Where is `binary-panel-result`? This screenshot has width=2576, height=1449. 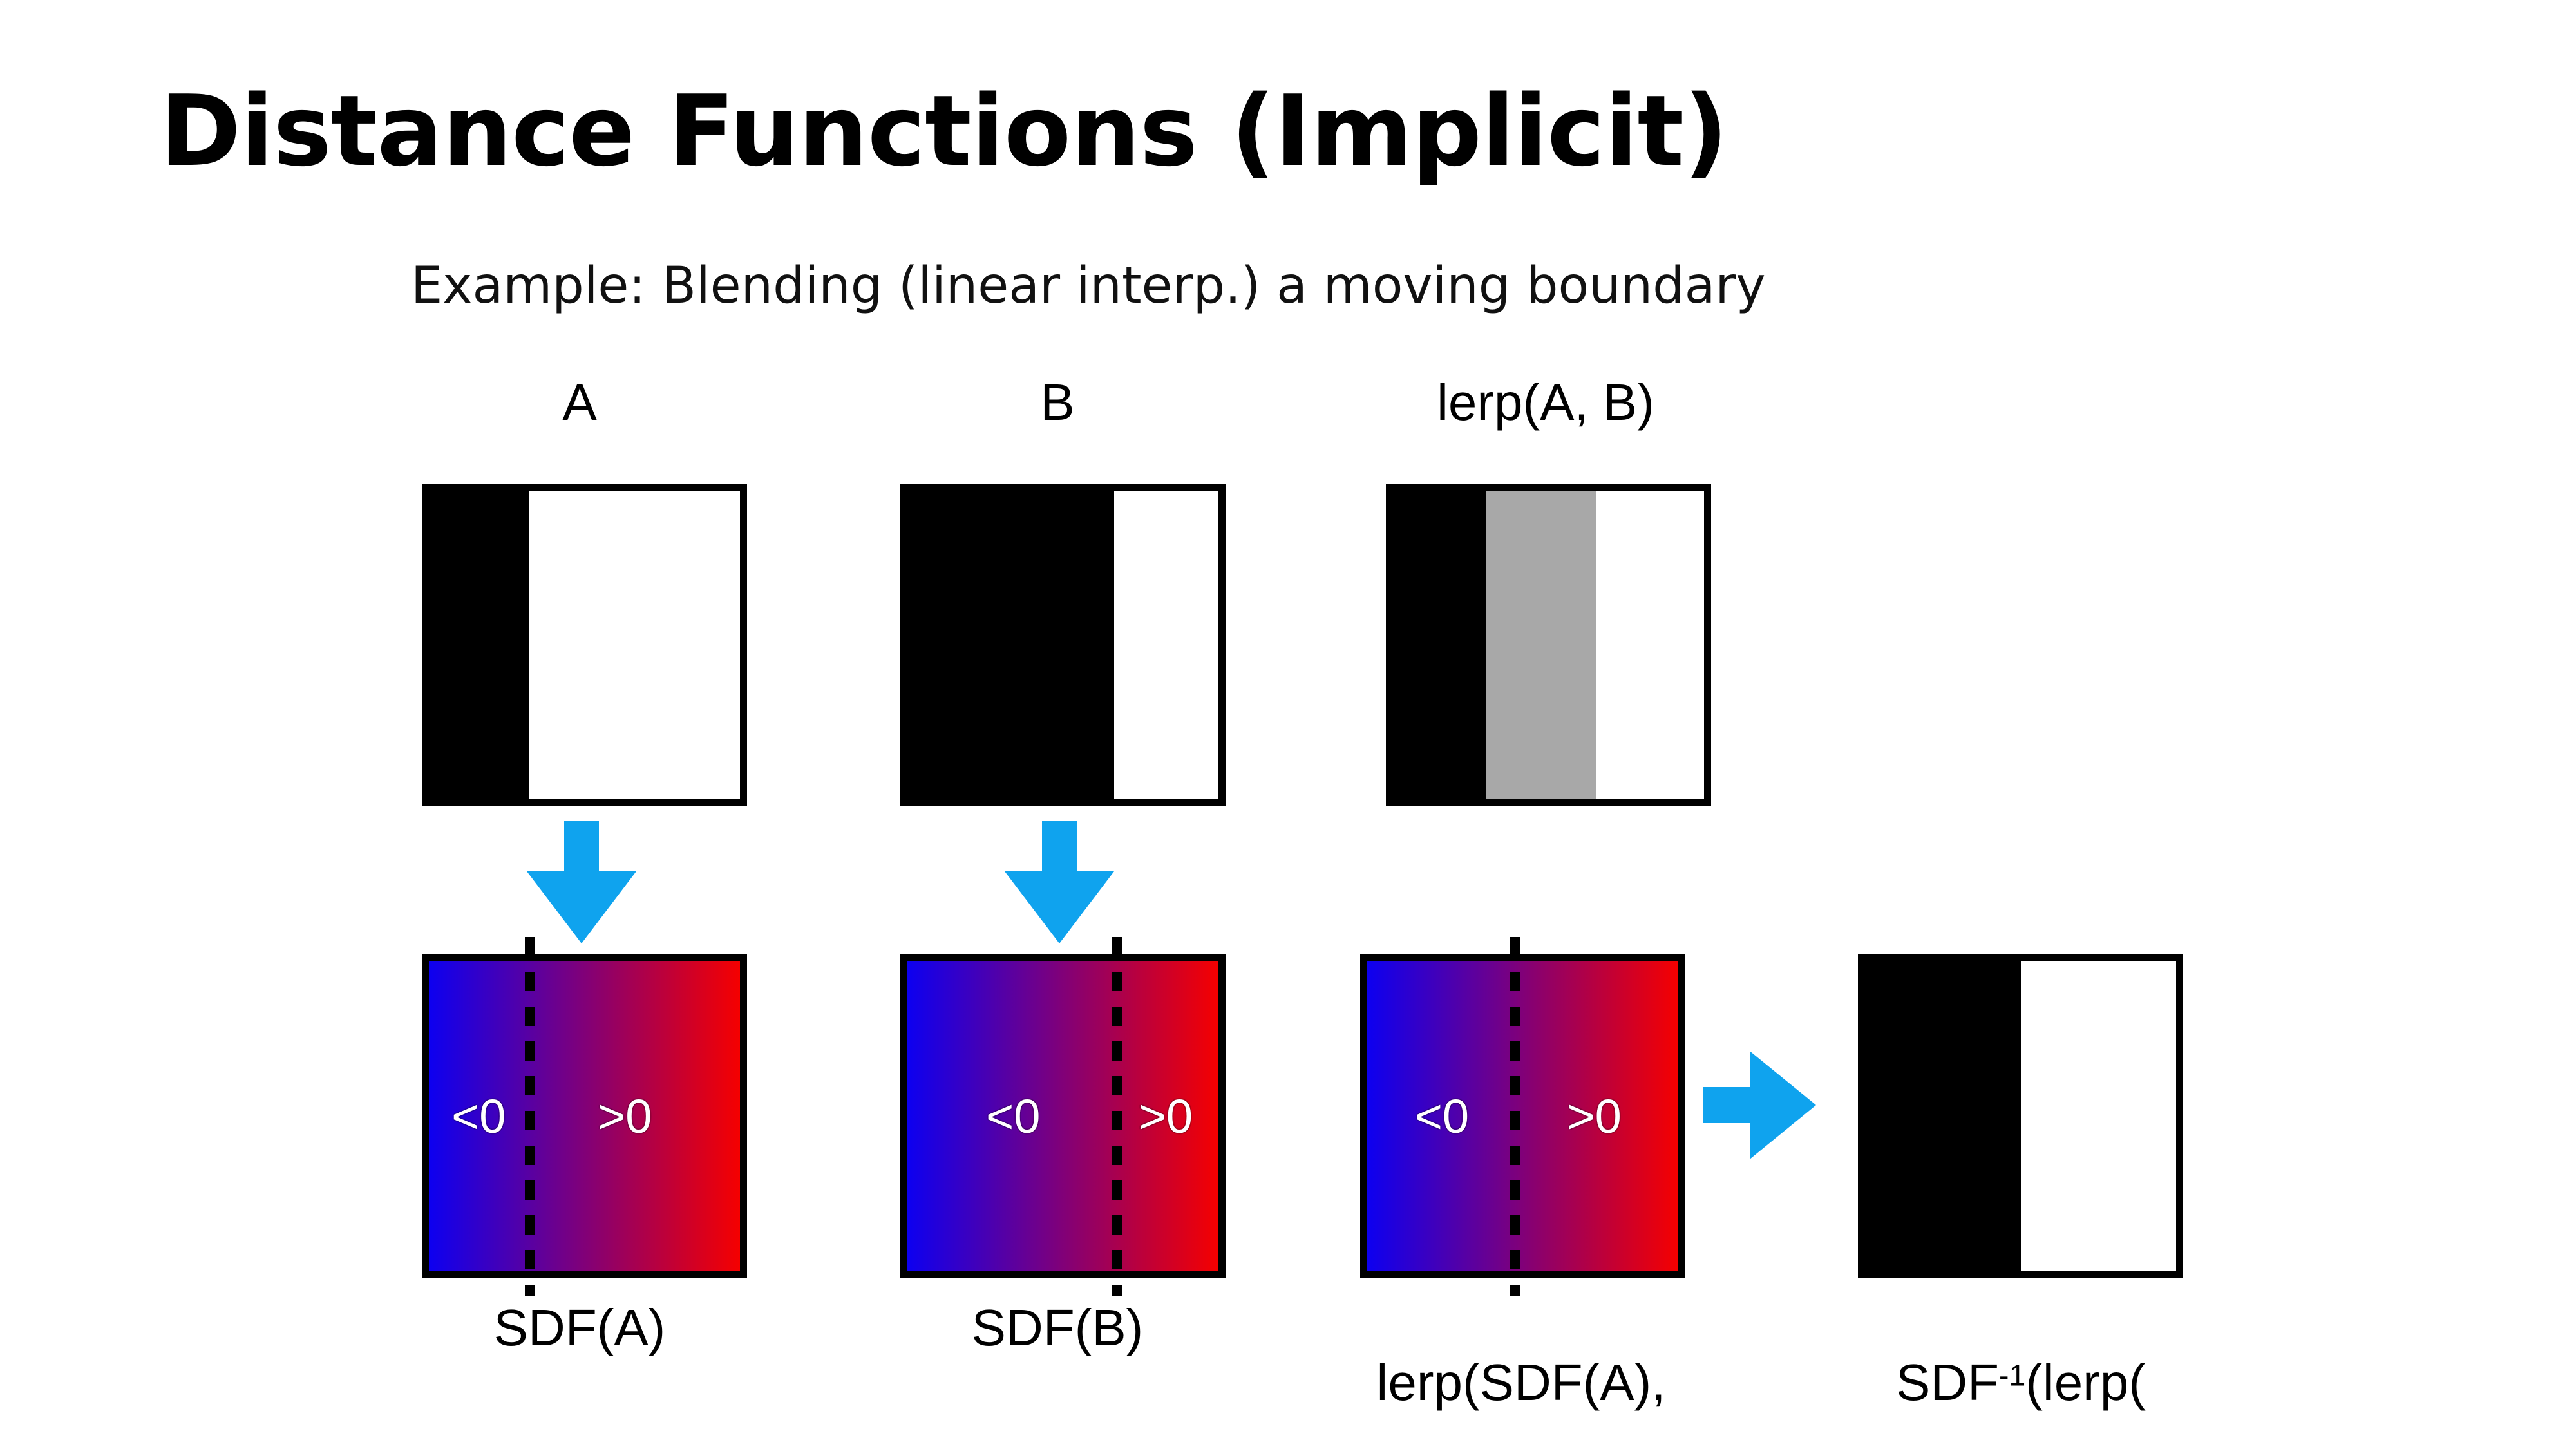
binary-panel-result is located at coordinates (2020, 1116).